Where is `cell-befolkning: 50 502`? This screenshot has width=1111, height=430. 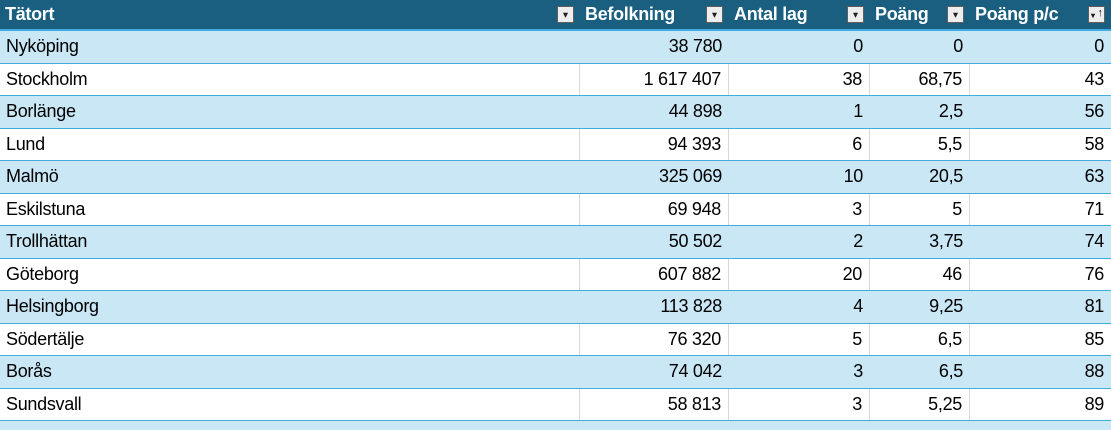
cell-befolkning: 50 502 is located at coordinates (695, 241).